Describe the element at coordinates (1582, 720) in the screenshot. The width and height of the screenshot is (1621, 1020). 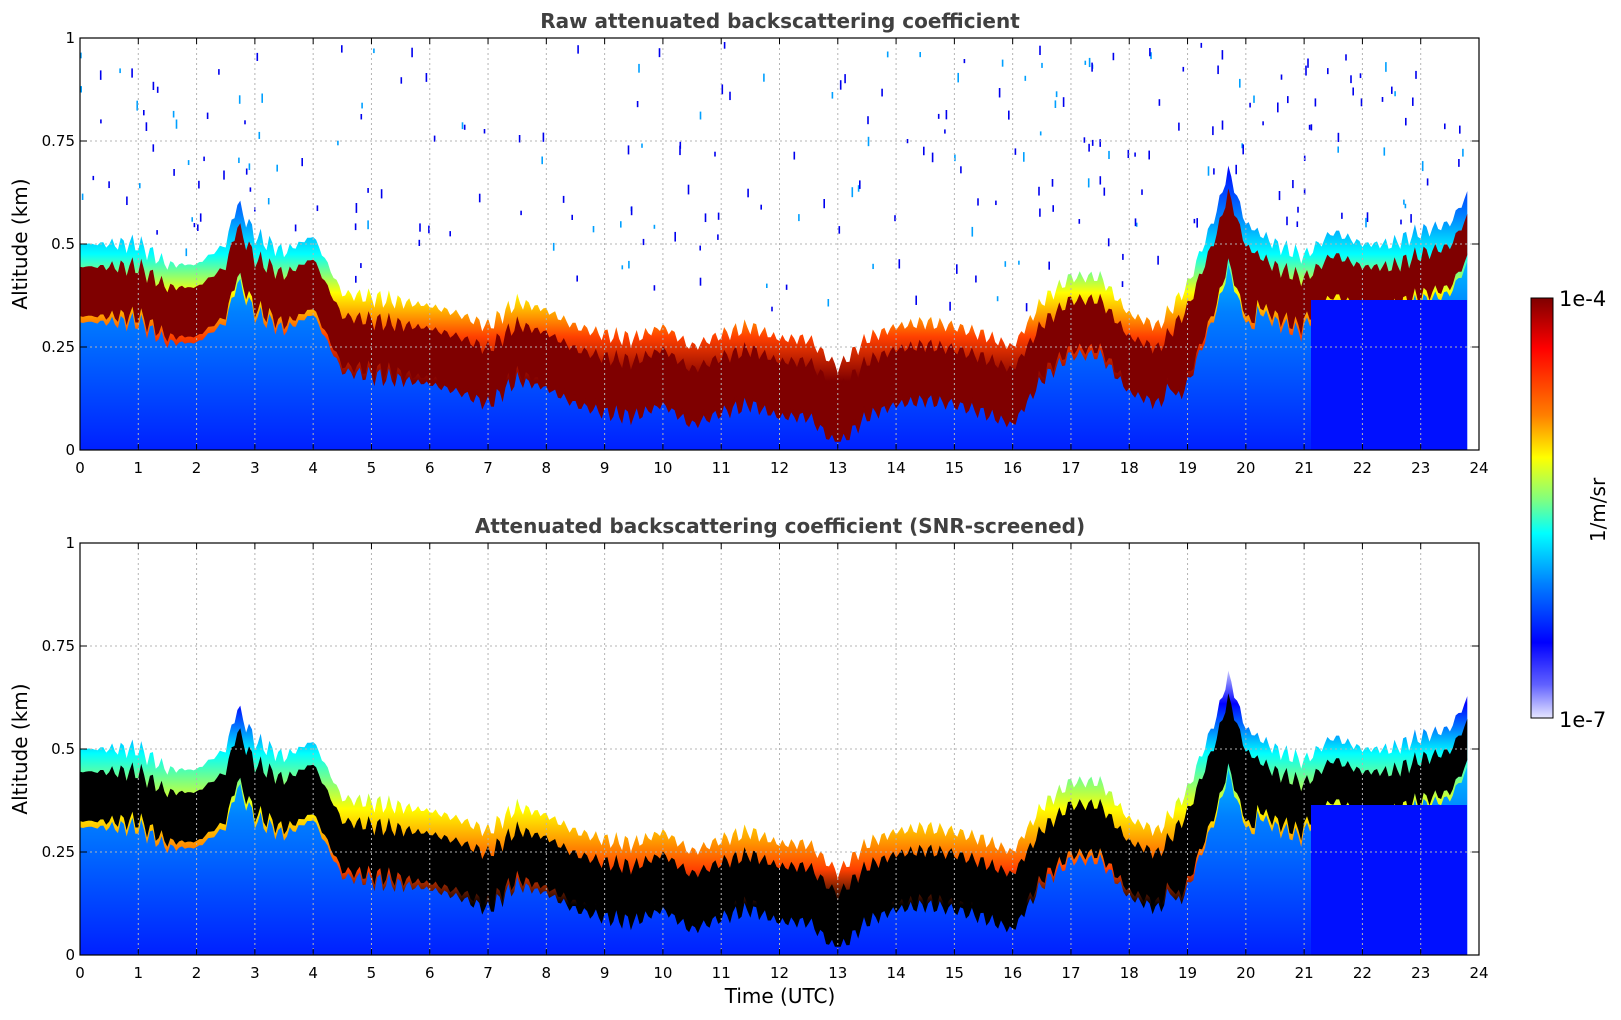
I see `colorbar-min-label: 1e-7` at that location.